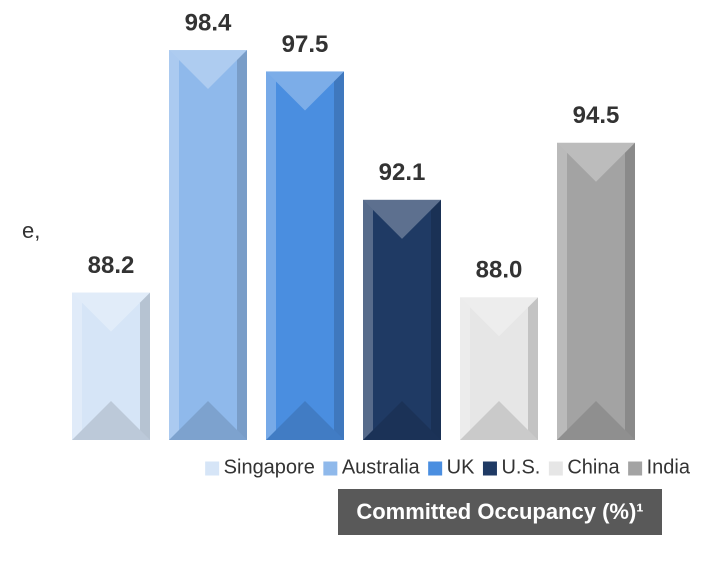 Image resolution: width=704 pixels, height=579 pixels. Describe the element at coordinates (111, 265) in the screenshot. I see `value-label: 88.2` at that location.